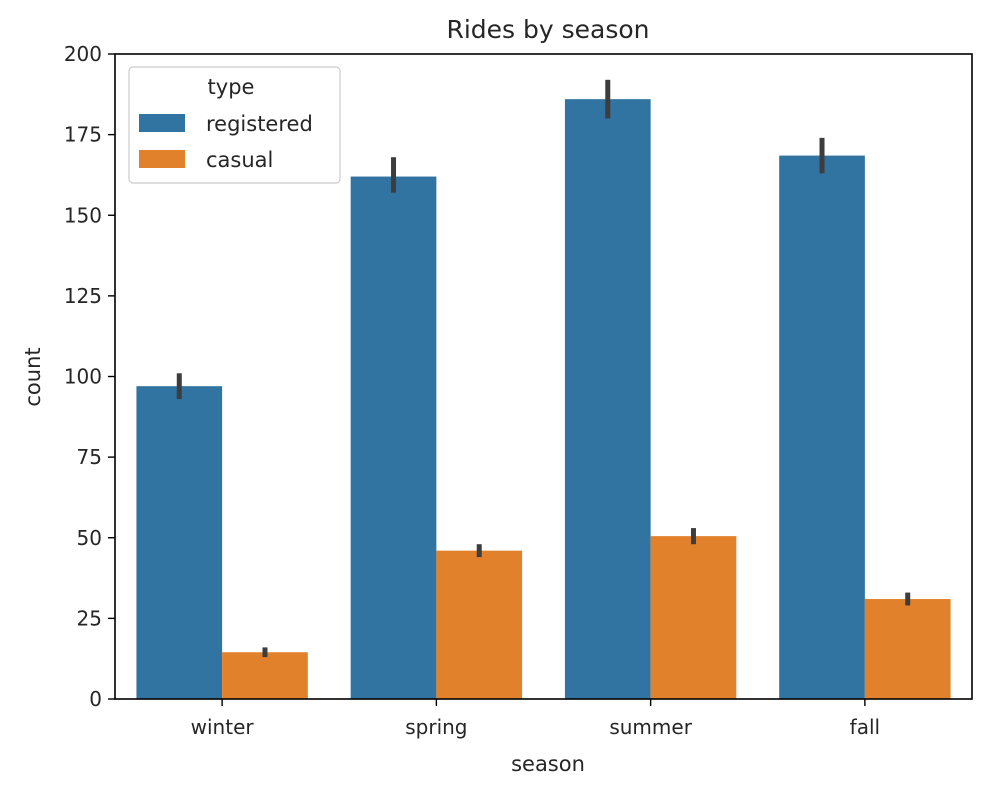 This screenshot has height=797, width=1000. What do you see at coordinates (907, 649) in the screenshot?
I see `bar-casual-fall` at bounding box center [907, 649].